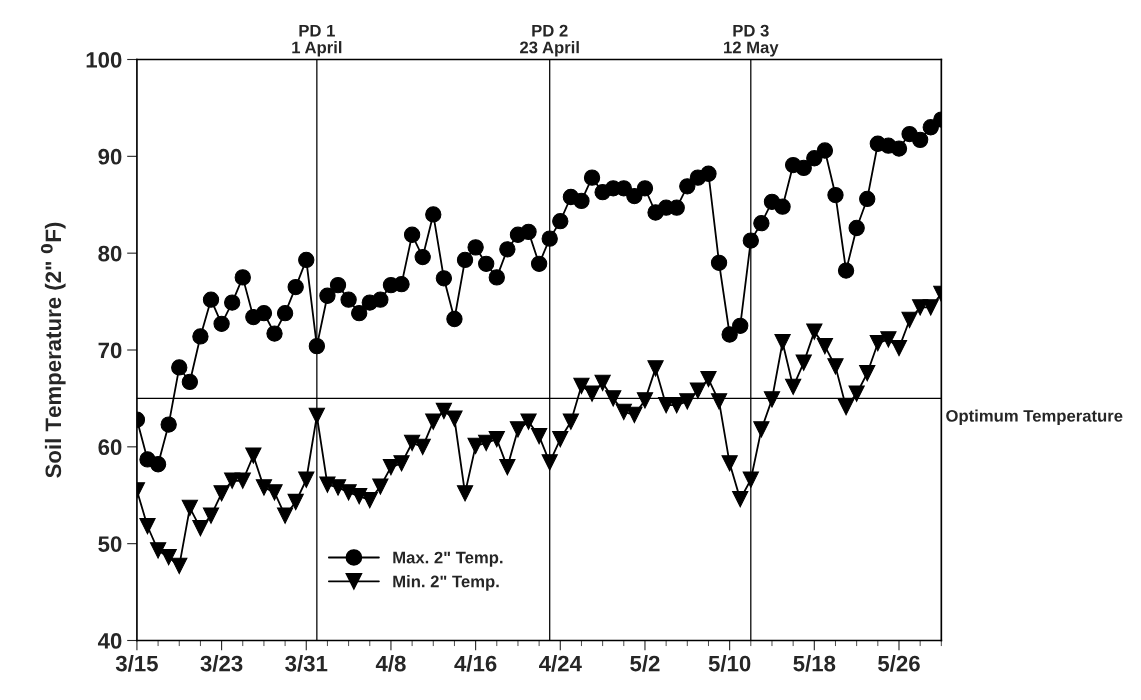  What do you see at coordinates (549, 40) in the screenshot?
I see `ref-line-label: PD 2 23 April` at bounding box center [549, 40].